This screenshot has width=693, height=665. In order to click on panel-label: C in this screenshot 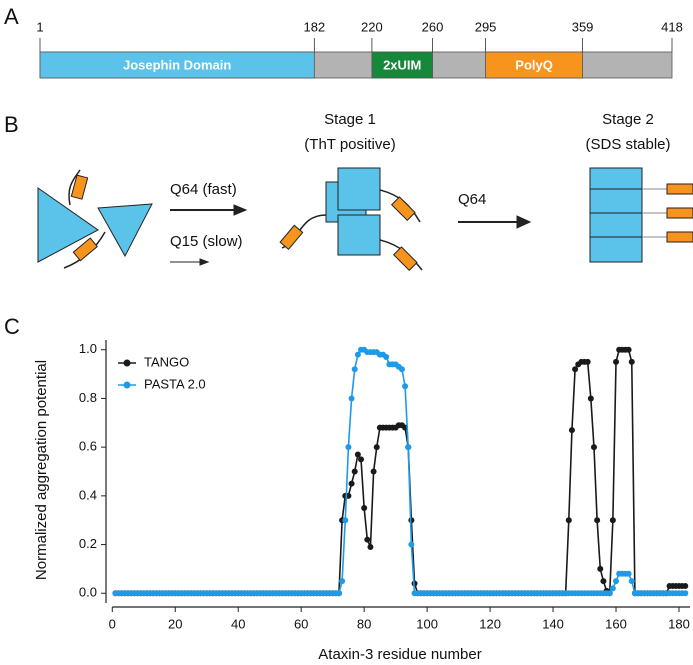, I will do `click(12, 326)`.